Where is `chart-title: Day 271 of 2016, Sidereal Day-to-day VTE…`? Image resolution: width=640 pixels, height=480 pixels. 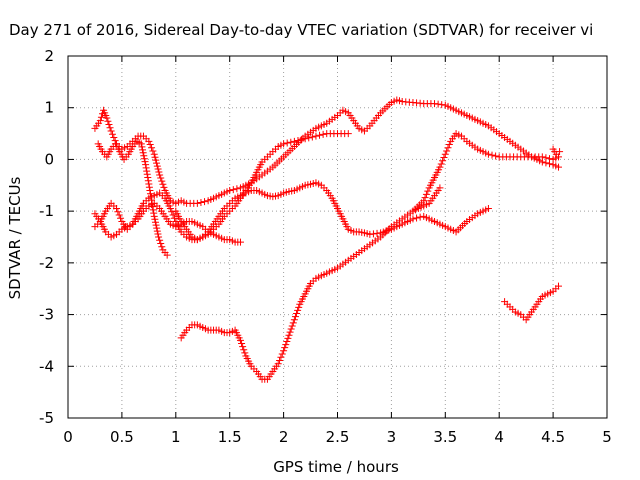 chart-title: Day 271 of 2016, Sidereal Day-to-day VTE… is located at coordinates (301, 30).